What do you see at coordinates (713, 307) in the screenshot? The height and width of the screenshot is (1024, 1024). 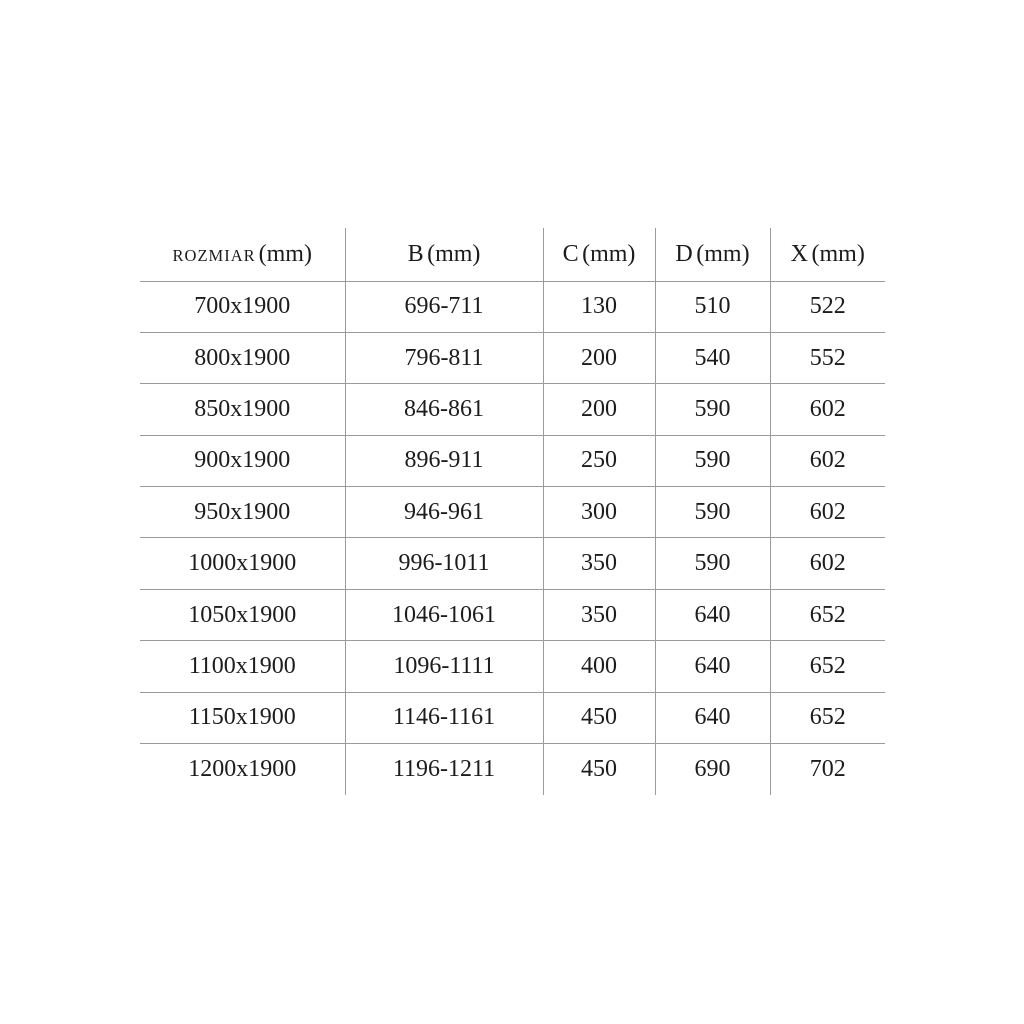 I see `cell-d: 510` at bounding box center [713, 307].